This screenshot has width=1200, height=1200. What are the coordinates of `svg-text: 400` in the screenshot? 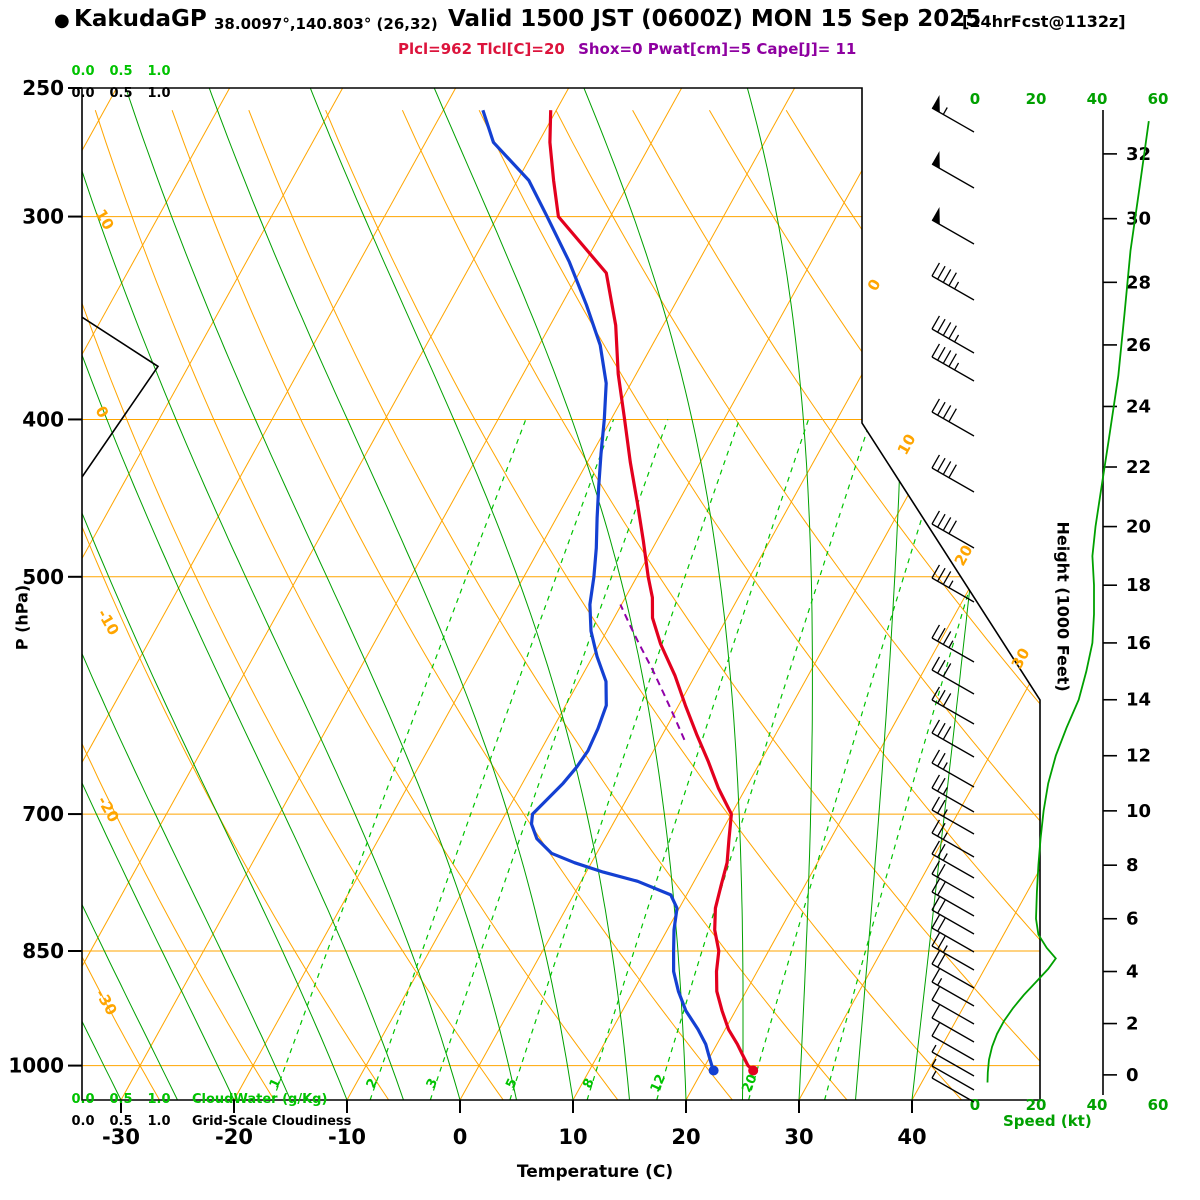 It's located at (43, 419).